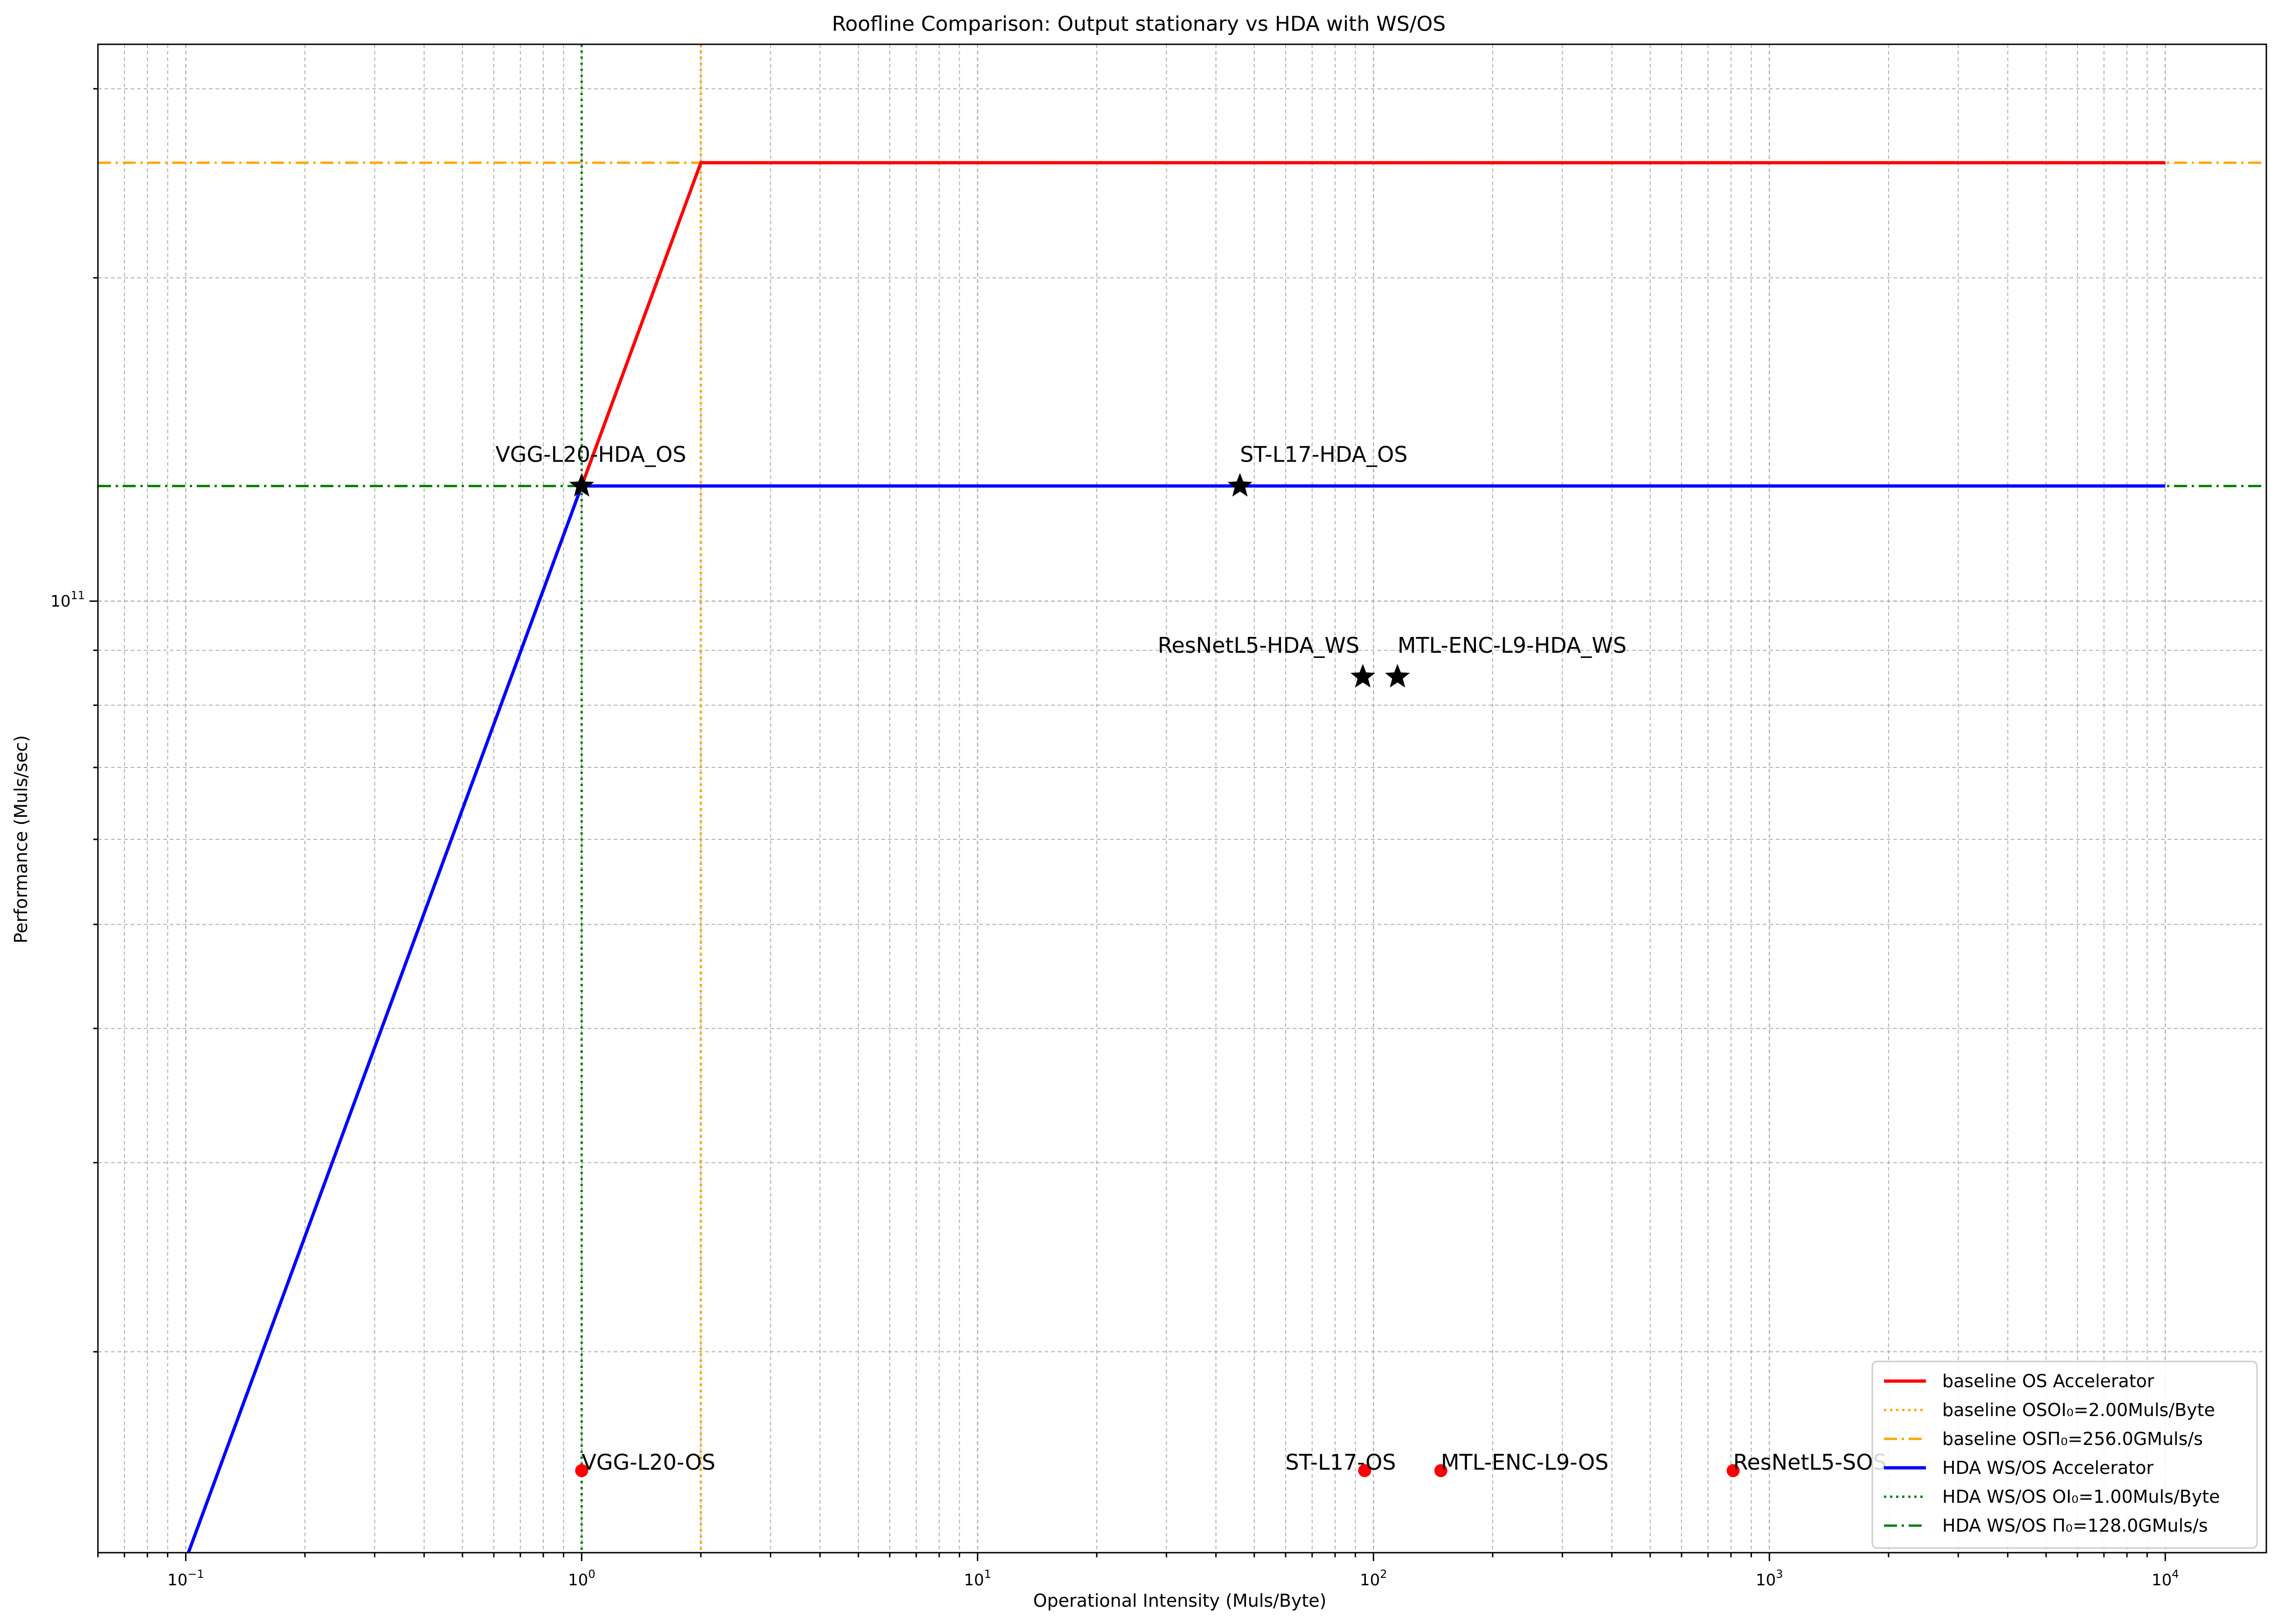 The height and width of the screenshot is (1624, 2278). I want to click on hda-point-label: ST-L17-HDA_OS, so click(1324, 454).